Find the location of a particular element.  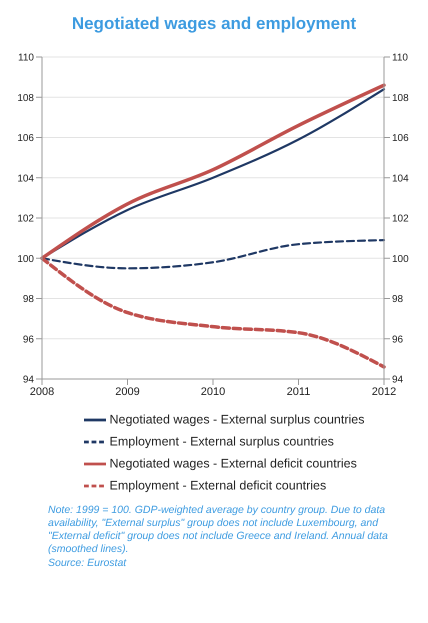

x-tick-label: 2009 is located at coordinates (127, 392).